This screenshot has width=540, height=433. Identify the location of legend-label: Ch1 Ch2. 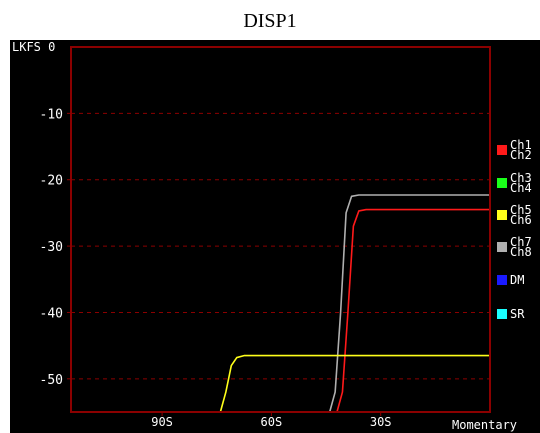
(521, 150).